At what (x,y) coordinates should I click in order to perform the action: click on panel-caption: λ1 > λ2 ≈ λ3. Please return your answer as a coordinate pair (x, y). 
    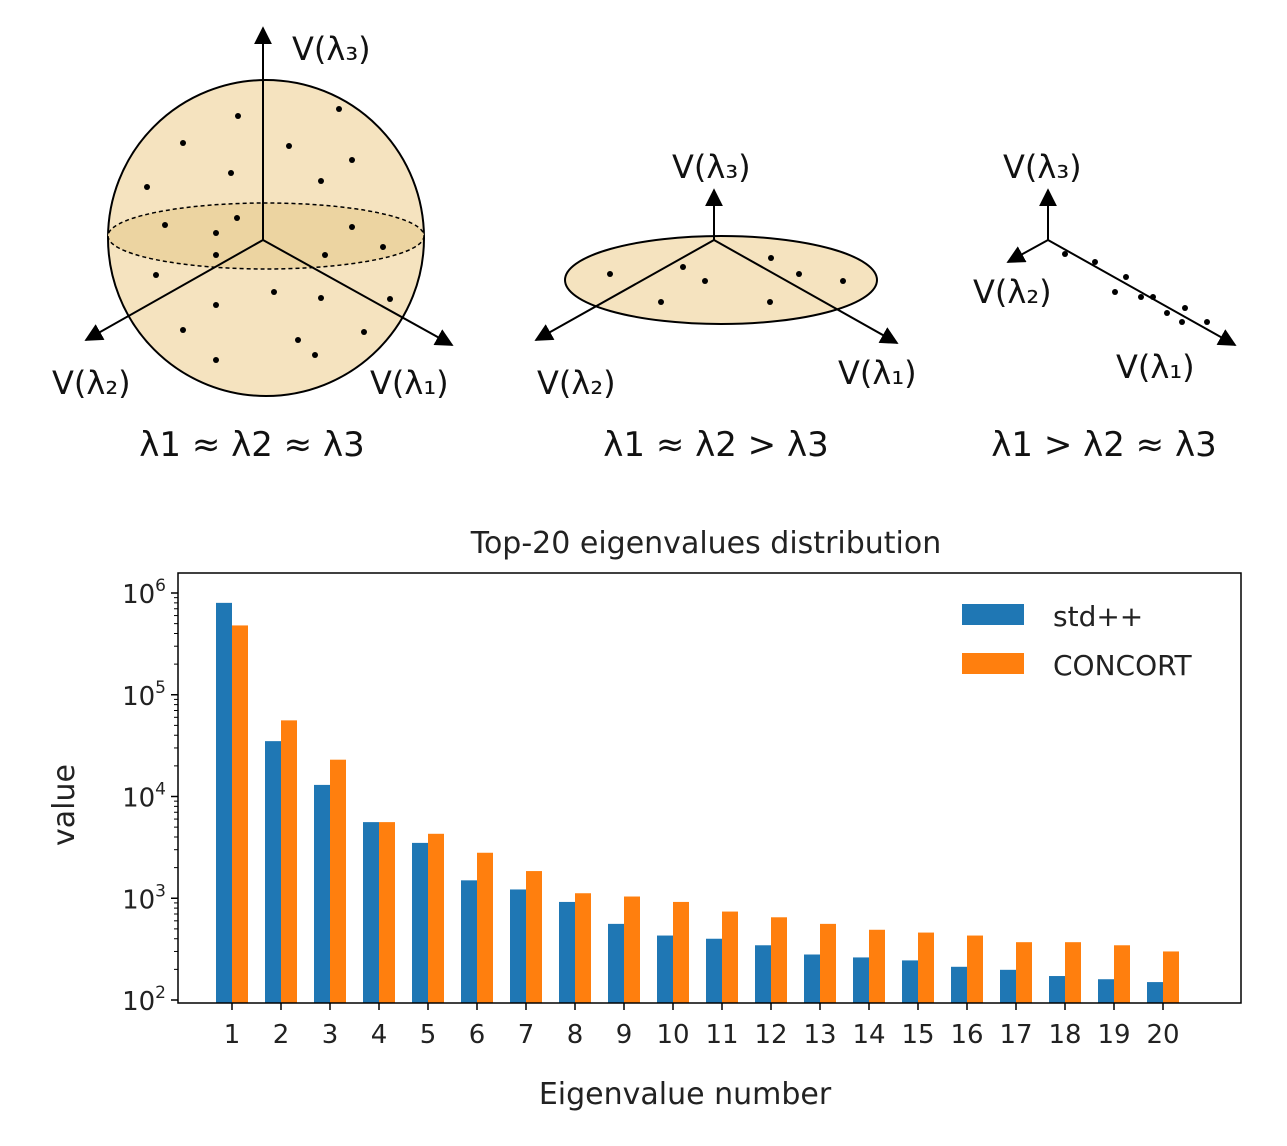
    Looking at the image, I should click on (1103, 445).